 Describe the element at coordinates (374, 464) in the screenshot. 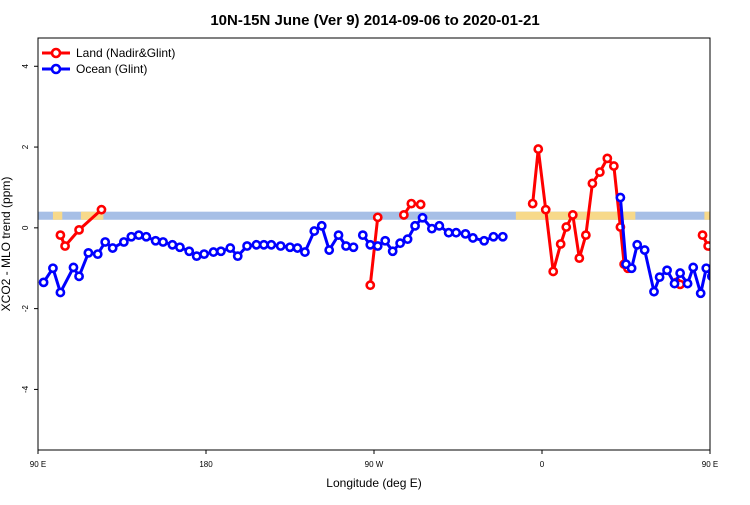

I see `x-tick-label: 90 W` at that location.